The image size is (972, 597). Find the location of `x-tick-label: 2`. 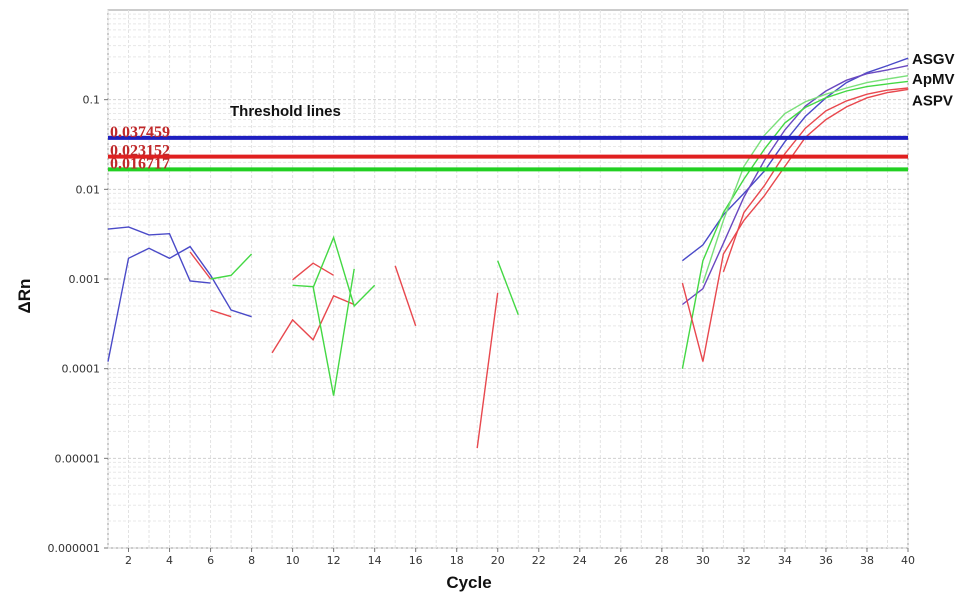

x-tick-label: 2 is located at coordinates (128, 560).